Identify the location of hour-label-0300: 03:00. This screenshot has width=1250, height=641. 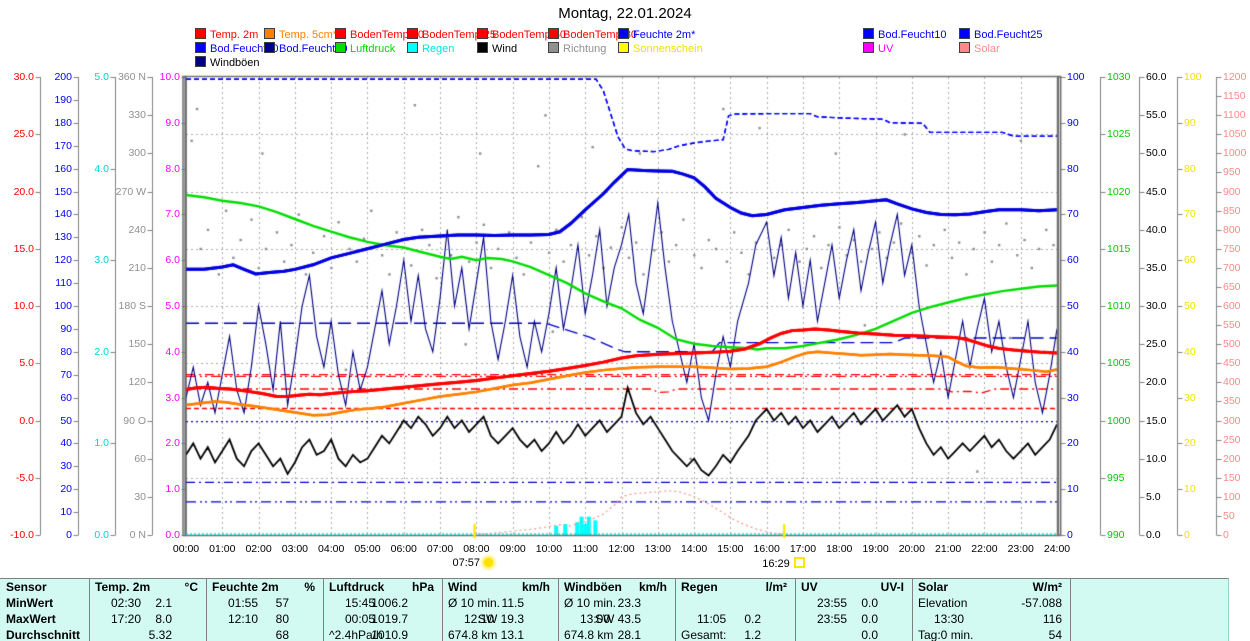
(295, 549).